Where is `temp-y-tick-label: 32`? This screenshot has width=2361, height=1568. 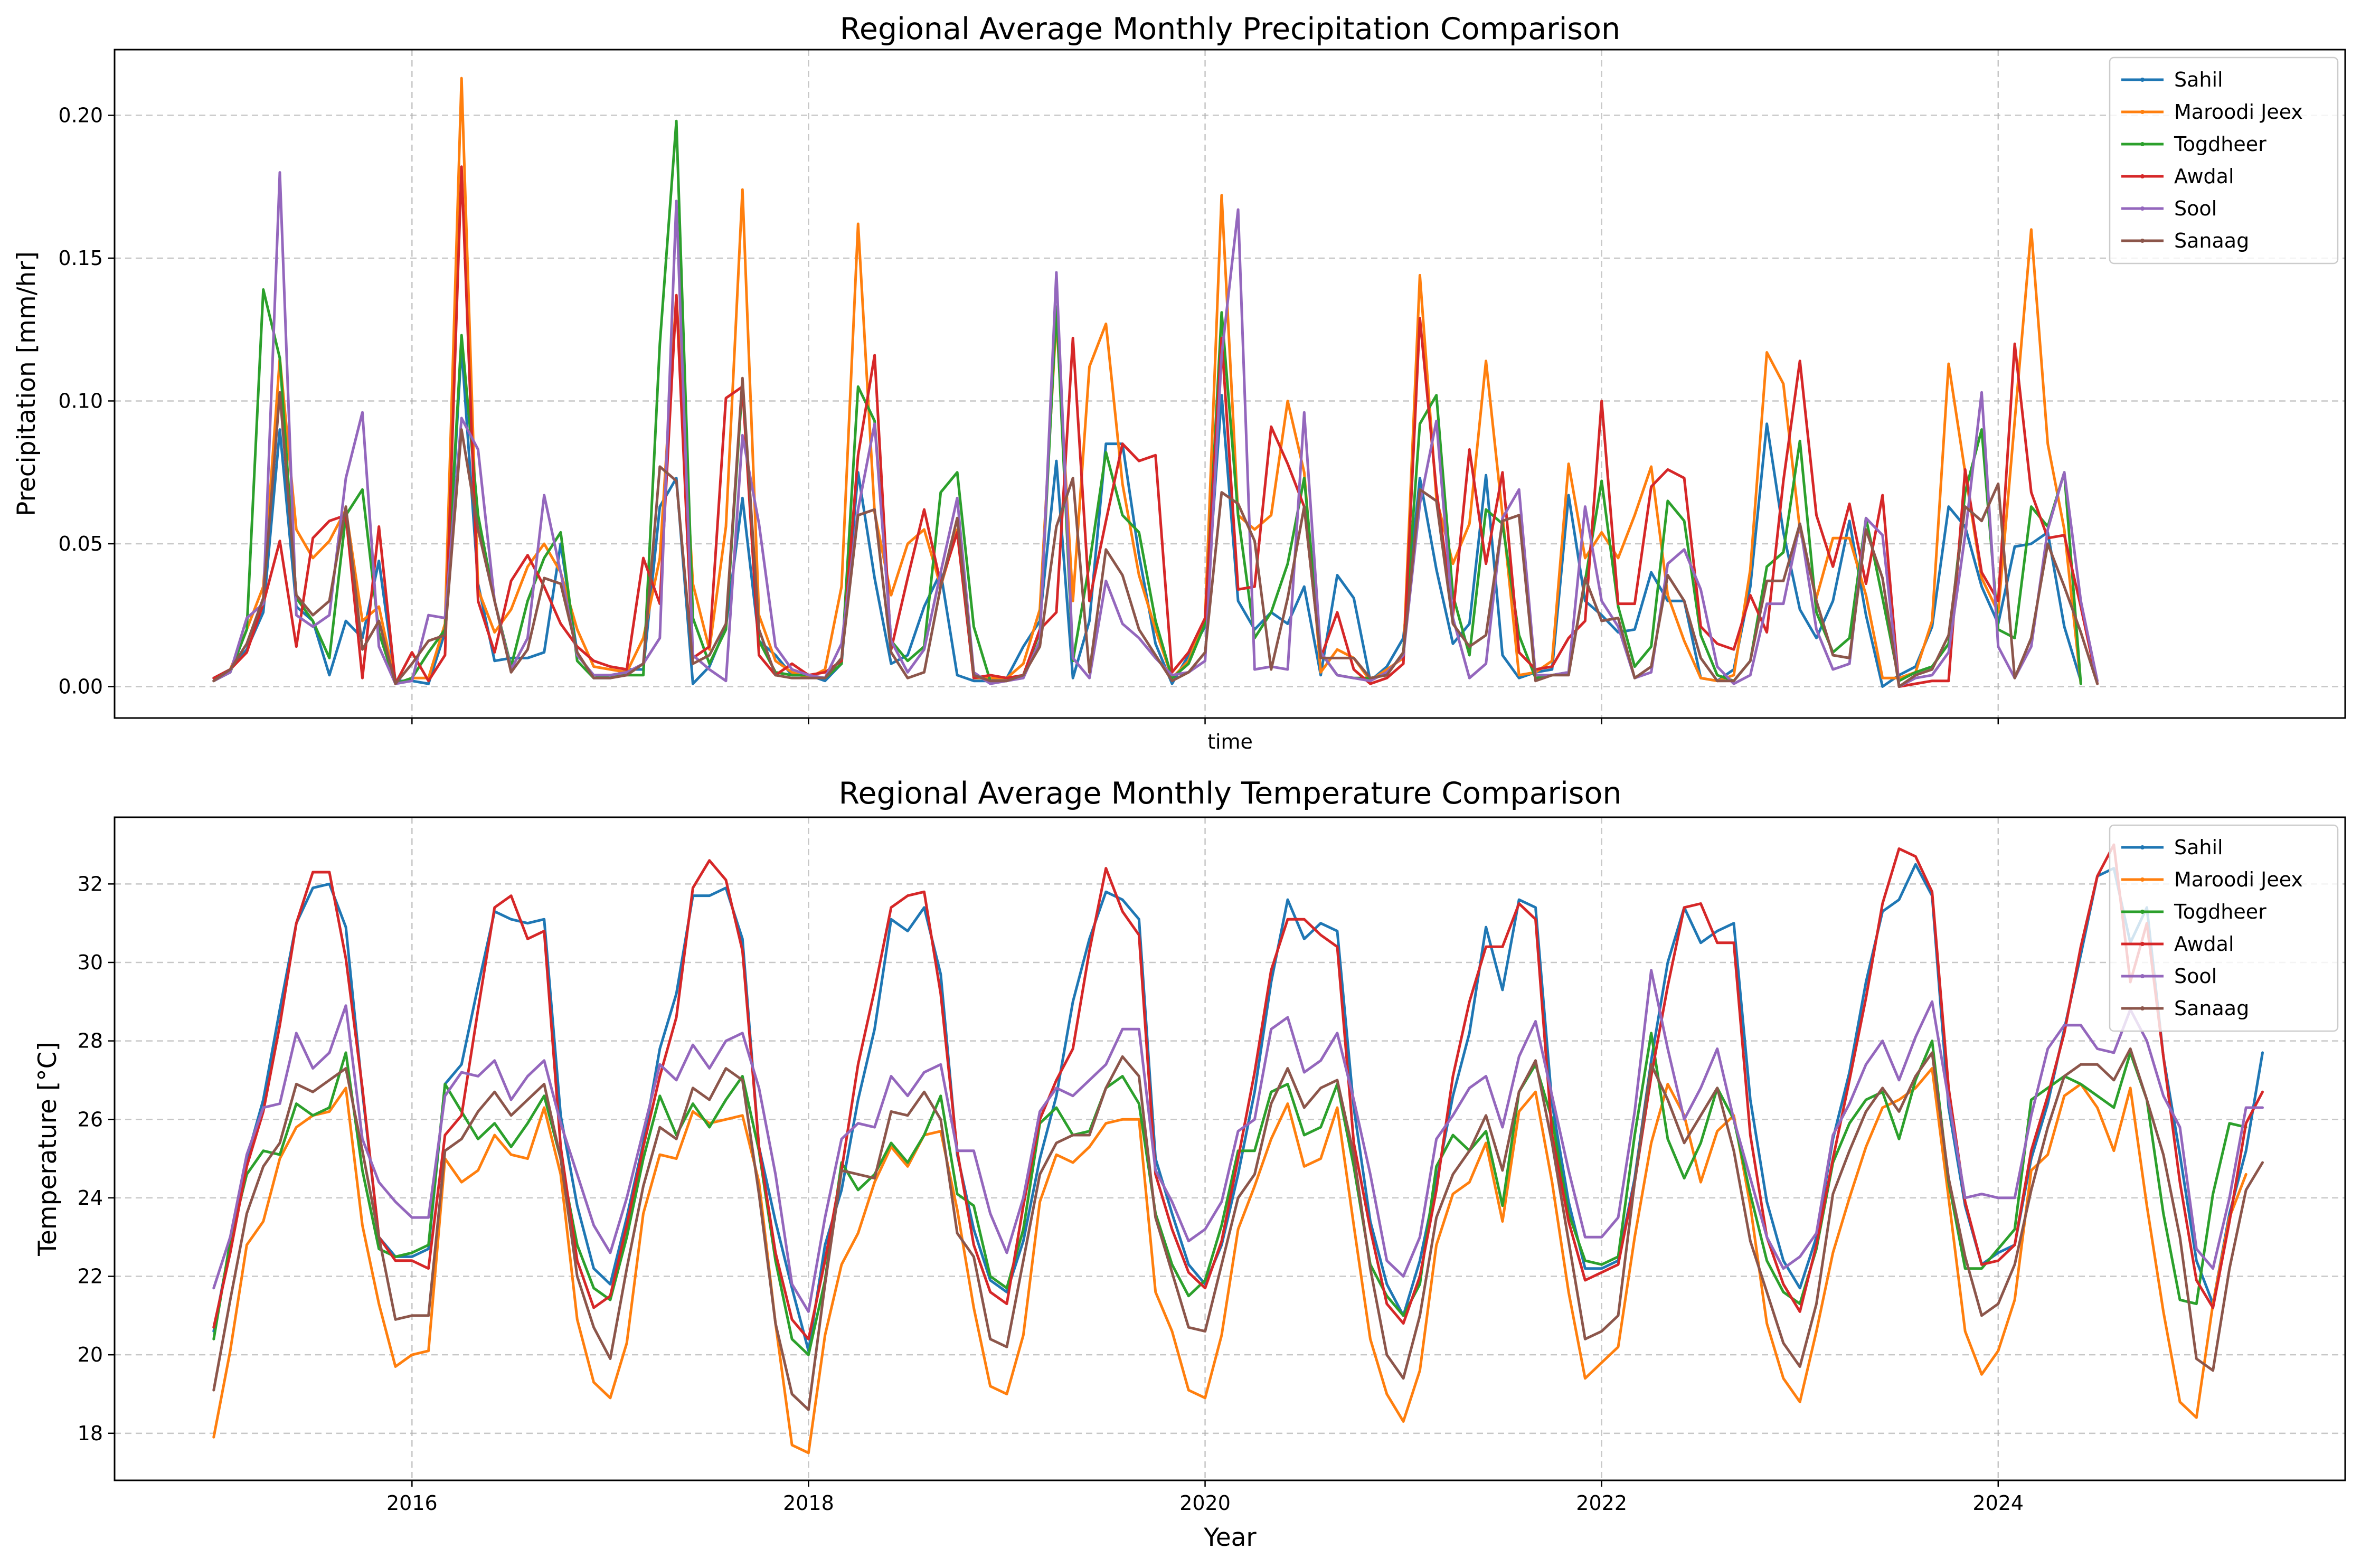 temp-y-tick-label: 32 is located at coordinates (90, 883).